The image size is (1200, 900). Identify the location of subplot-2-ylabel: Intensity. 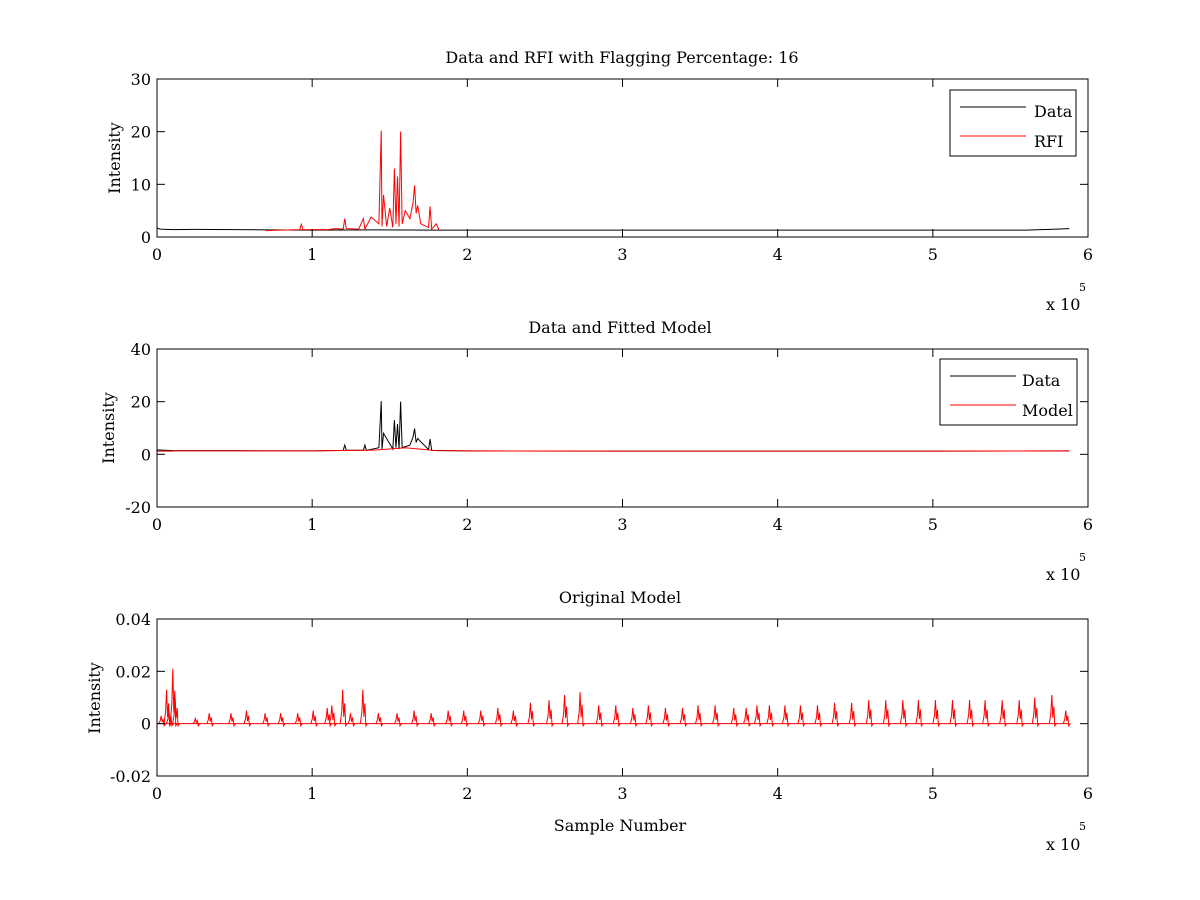
(108, 428).